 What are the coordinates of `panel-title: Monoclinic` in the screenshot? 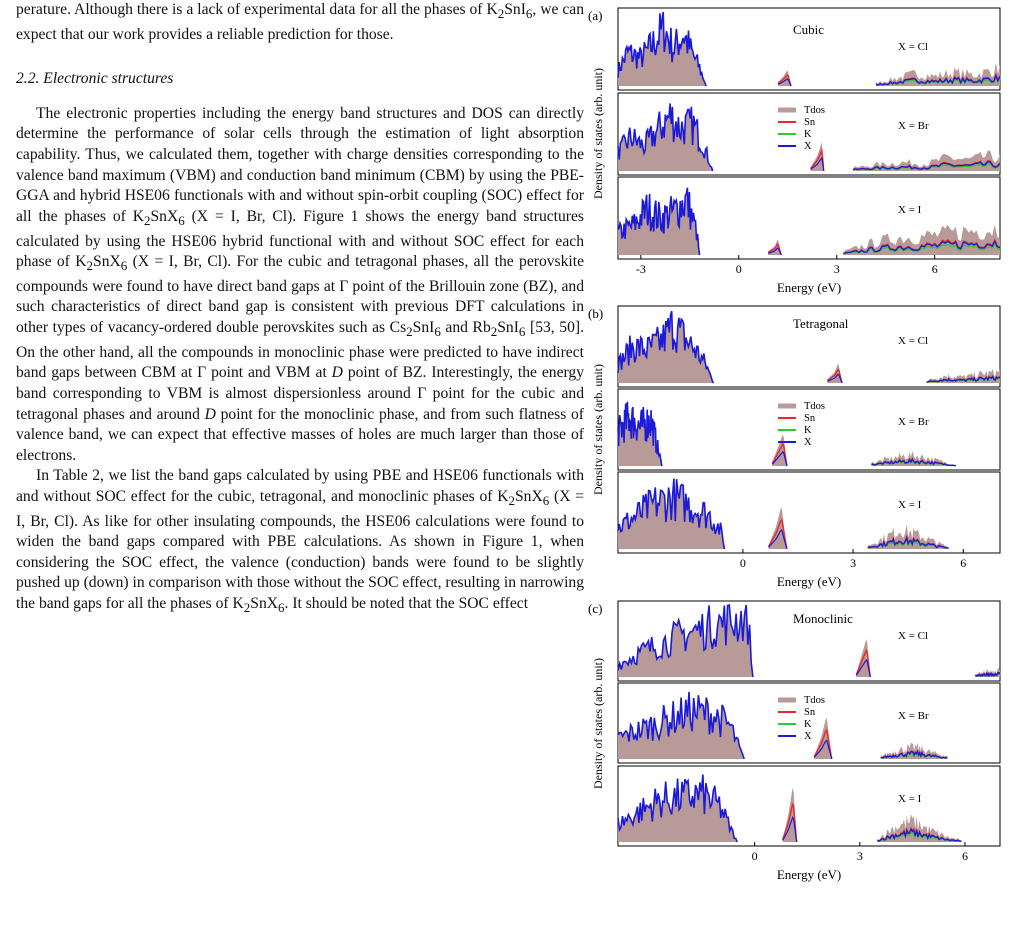 It's located at (823, 618).